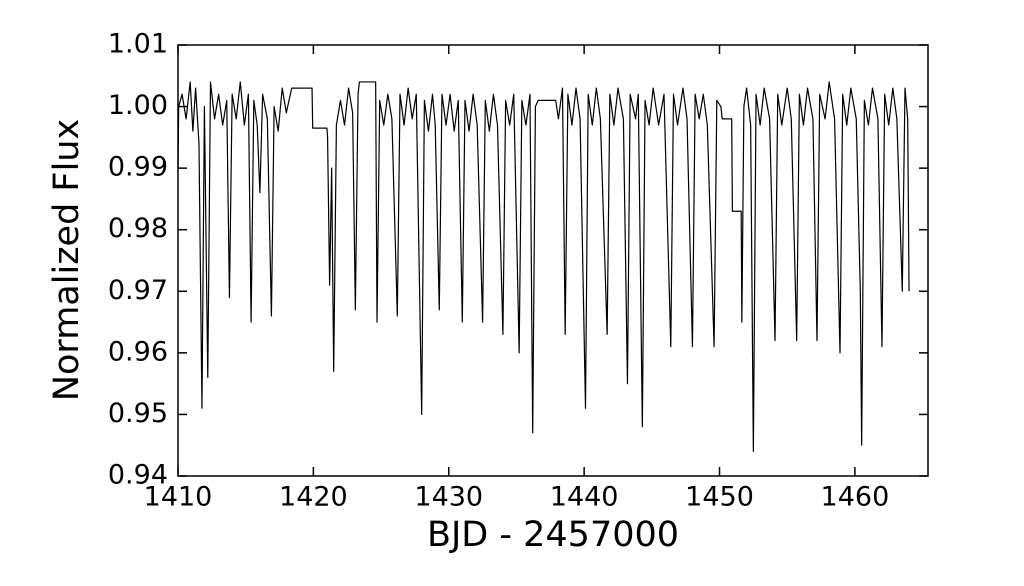 This screenshot has height=586, width=1024. Describe the element at coordinates (138, 413) in the screenshot. I see `y-tick-label: 0.95` at that location.